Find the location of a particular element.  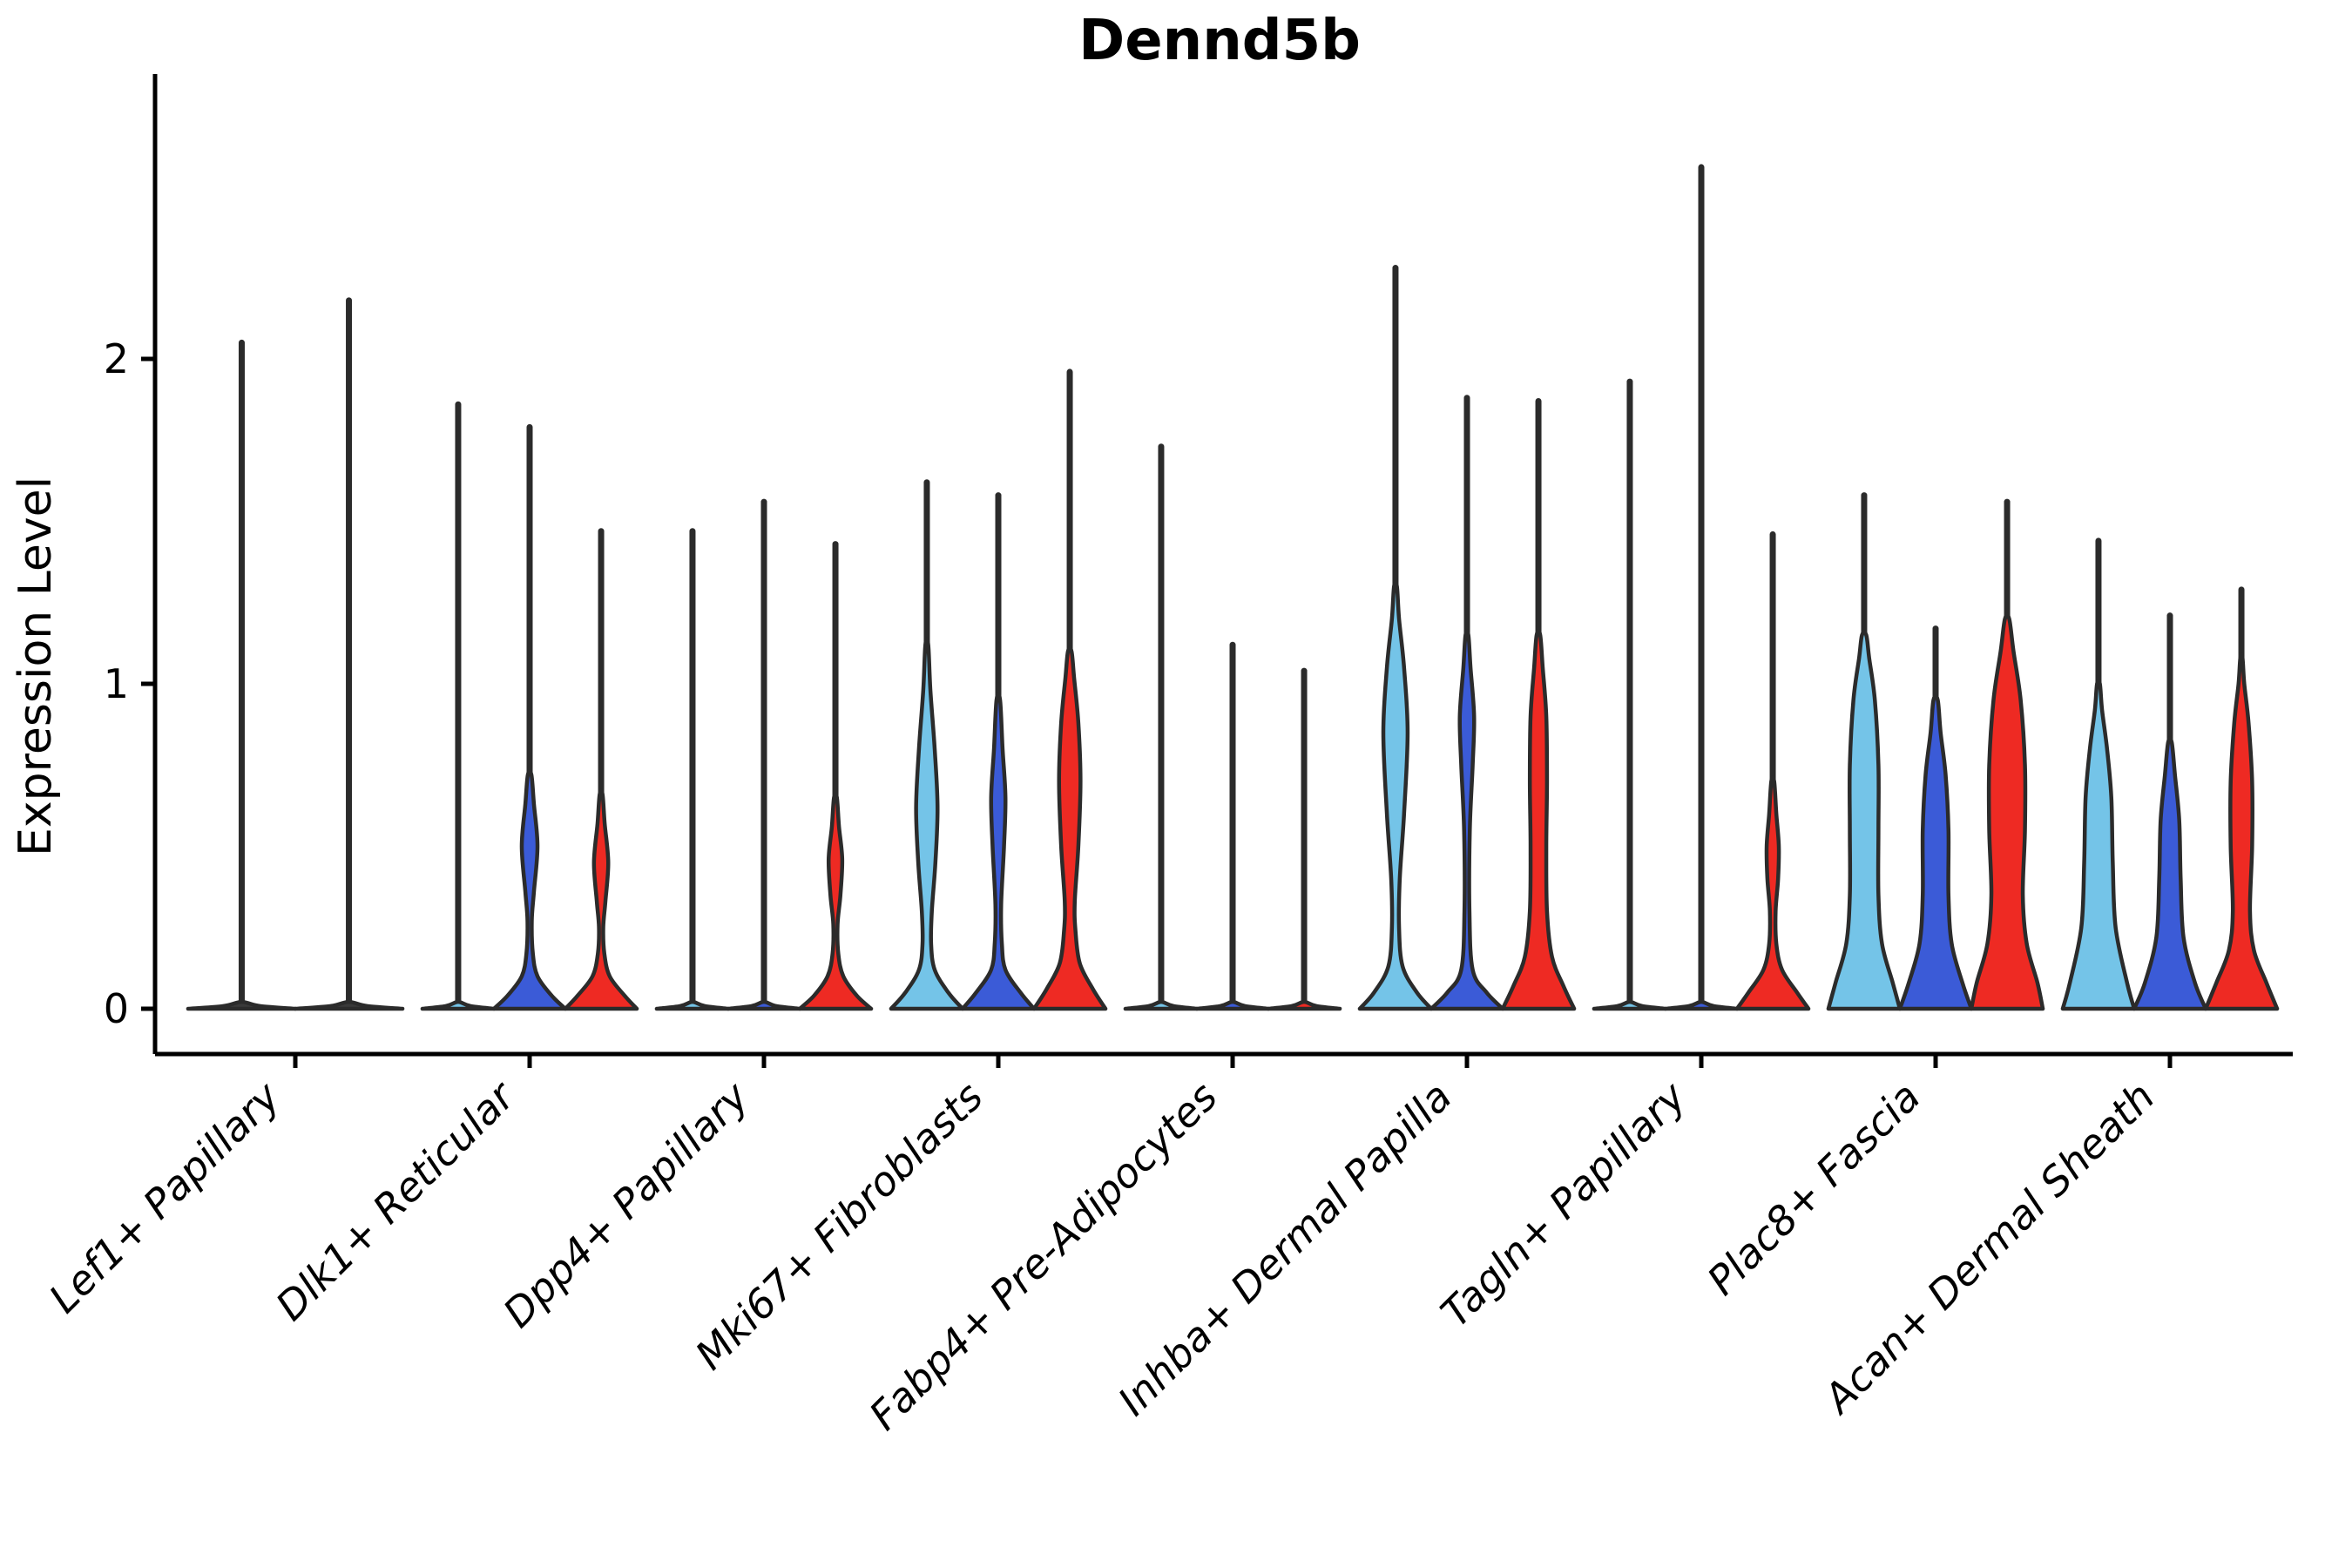

x-tick-label: Lef1+ Papillary is located at coordinates (164, 1196).